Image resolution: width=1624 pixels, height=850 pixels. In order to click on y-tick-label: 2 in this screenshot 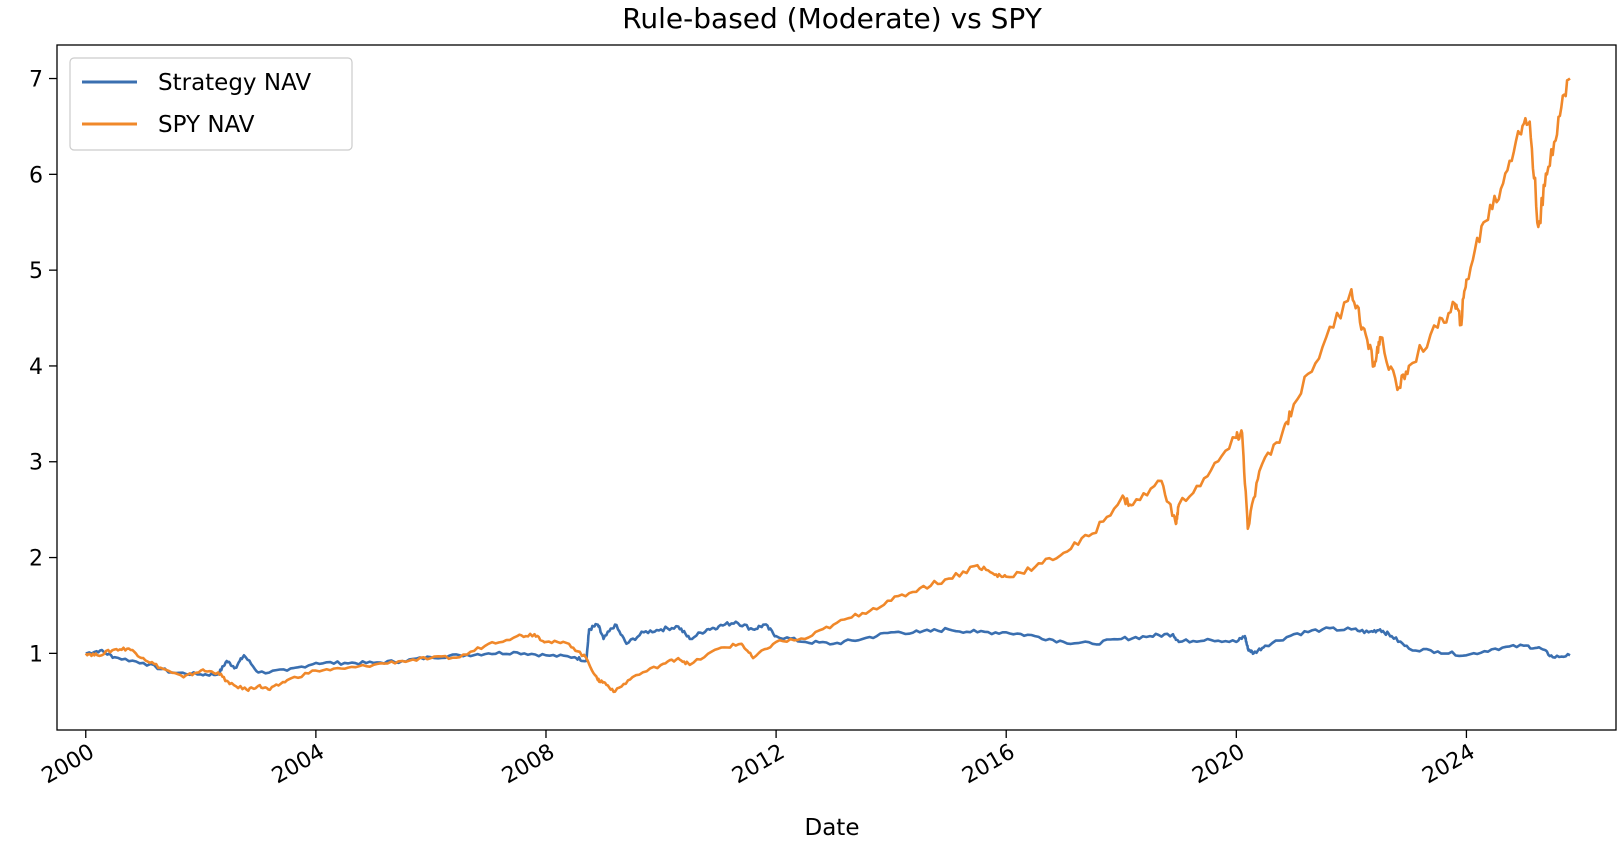, I will do `click(36, 559)`.